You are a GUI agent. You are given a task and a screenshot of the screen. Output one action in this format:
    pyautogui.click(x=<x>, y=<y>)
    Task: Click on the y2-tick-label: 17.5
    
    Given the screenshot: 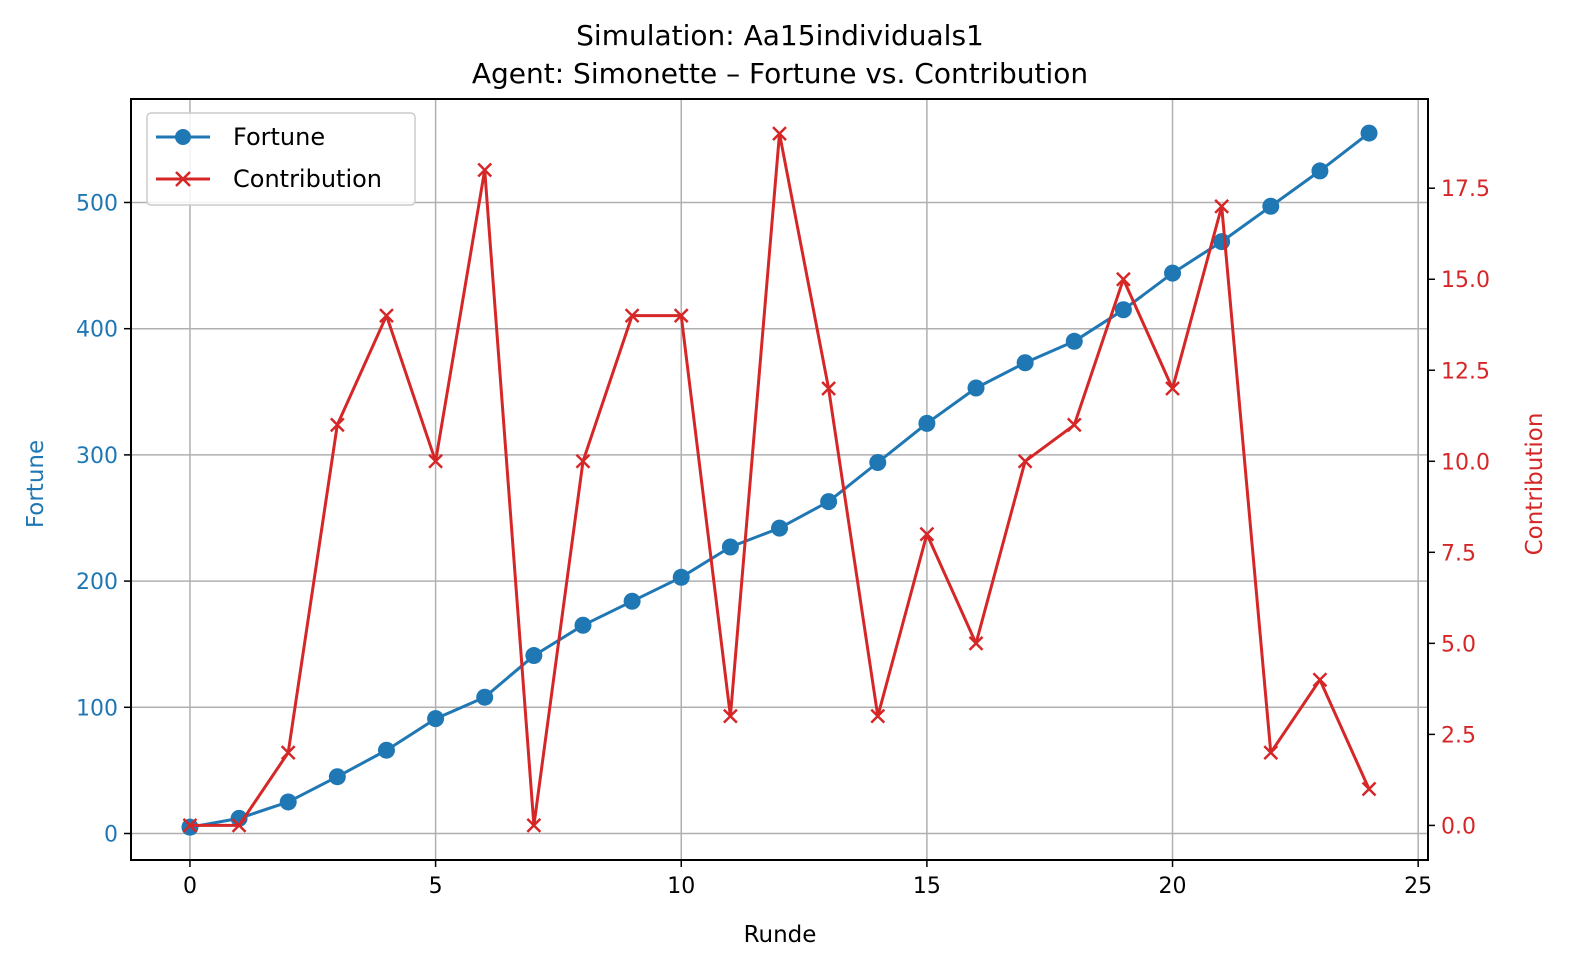 What is the action you would take?
    pyautogui.click(x=1465, y=189)
    